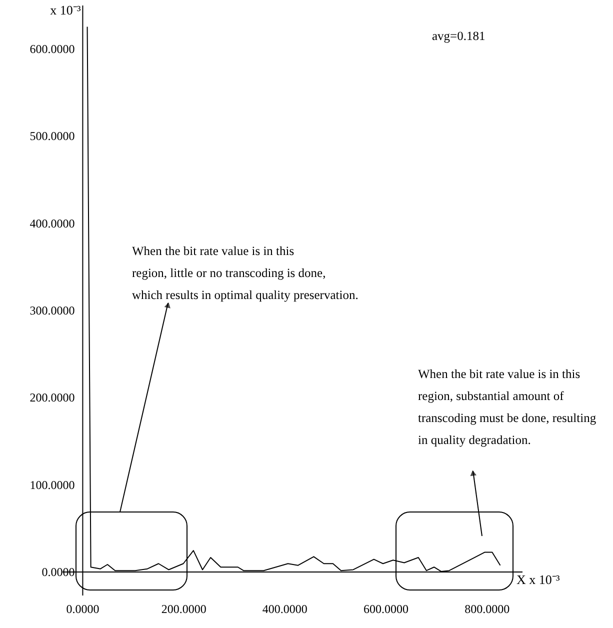 This screenshot has width=613, height=628. What do you see at coordinates (52, 136) in the screenshot?
I see `y-tick-label: 500.0000` at bounding box center [52, 136].